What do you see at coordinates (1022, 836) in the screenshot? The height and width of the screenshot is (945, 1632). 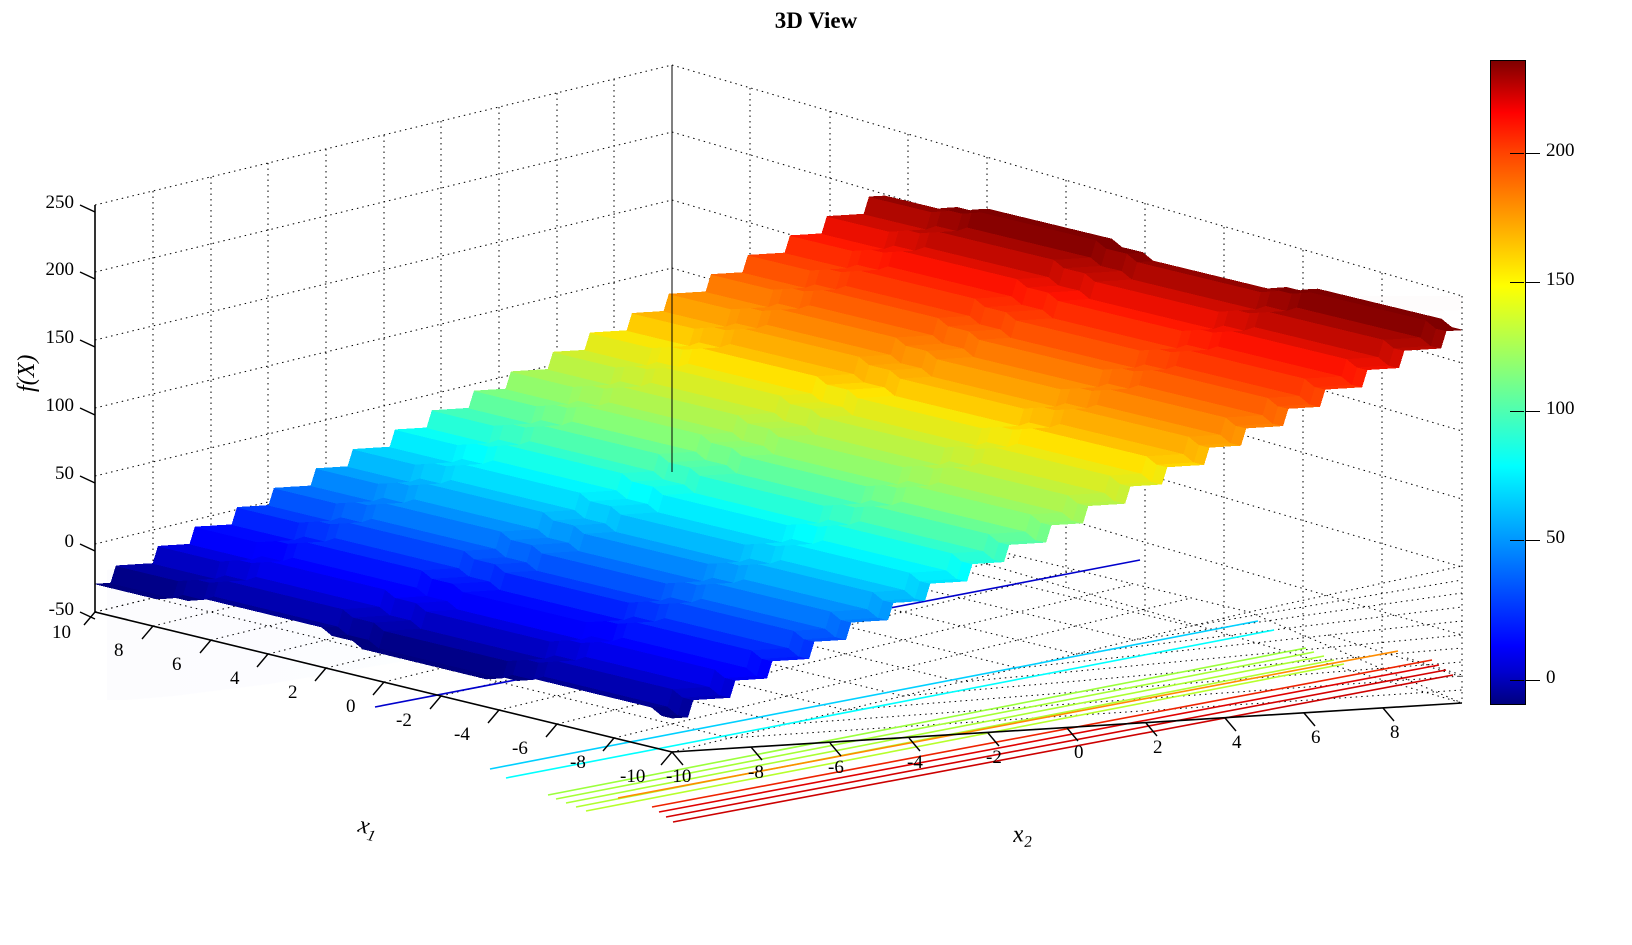 I see `x2-axis-label: x2` at bounding box center [1022, 836].